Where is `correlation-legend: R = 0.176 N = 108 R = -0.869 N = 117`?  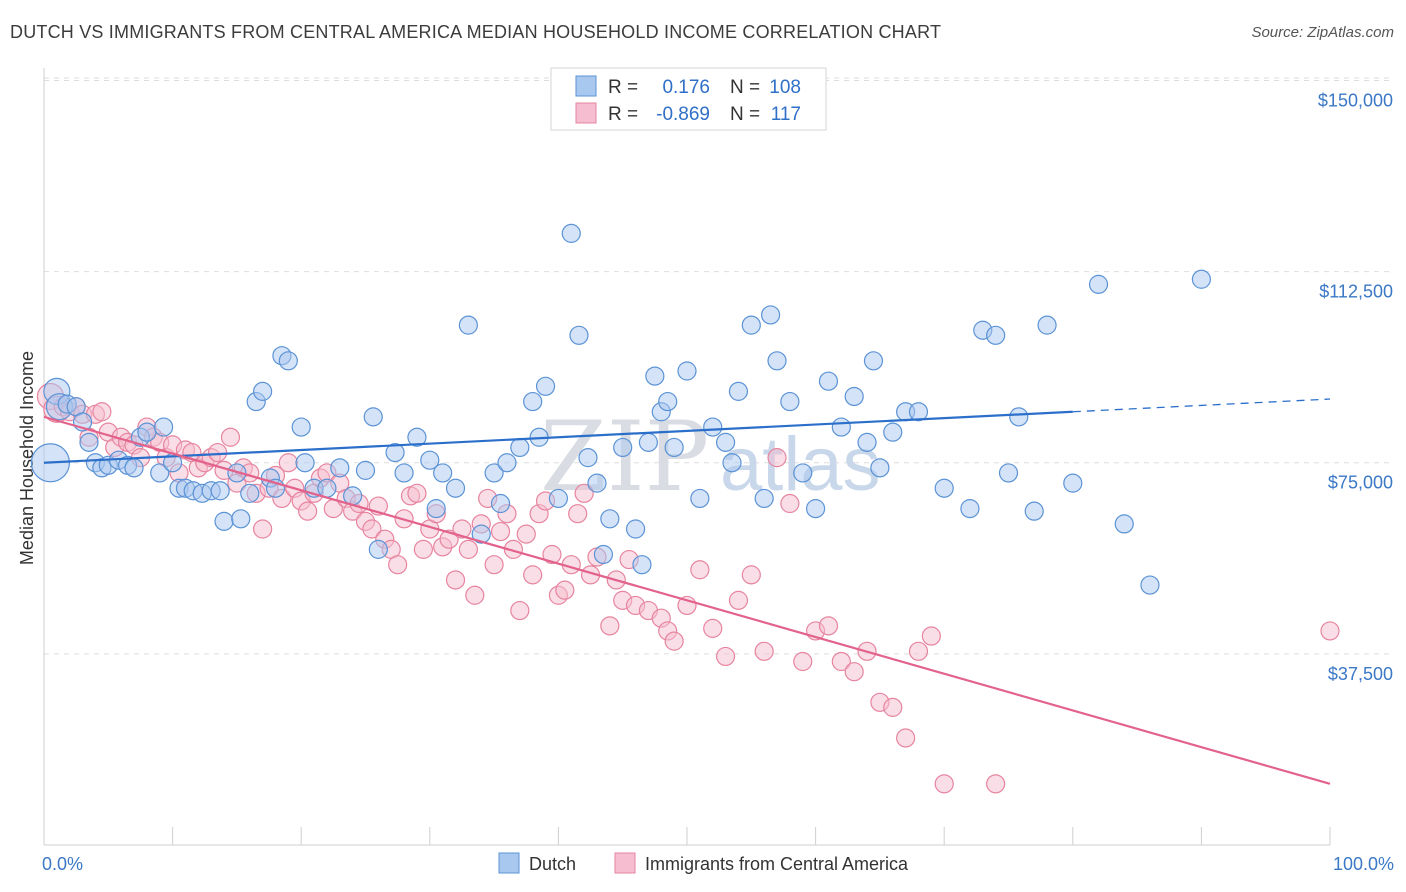 correlation-legend: R = 0.176 N = 108 R = -0.869 N = 117 is located at coordinates (688, 99).